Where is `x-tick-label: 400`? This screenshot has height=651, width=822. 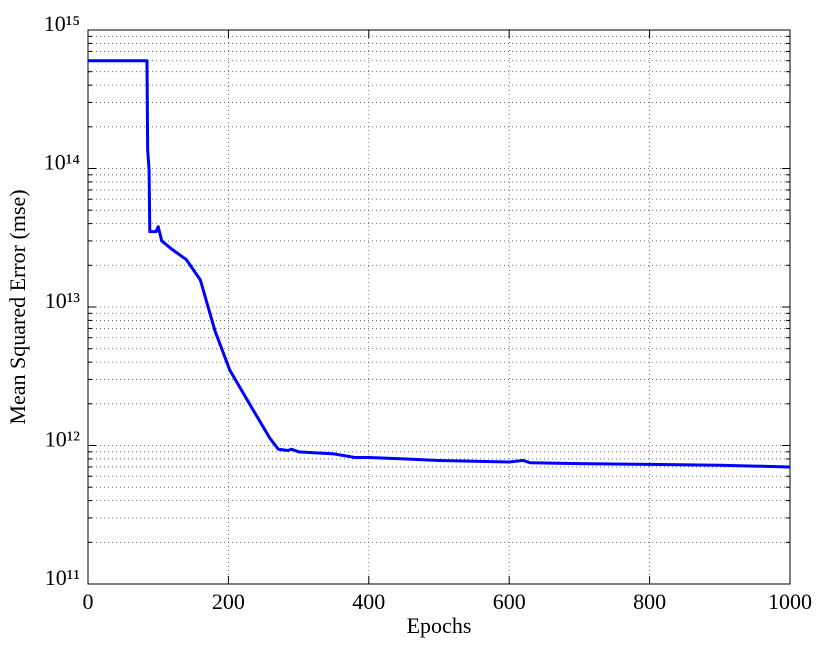
x-tick-label: 400 is located at coordinates (368, 601).